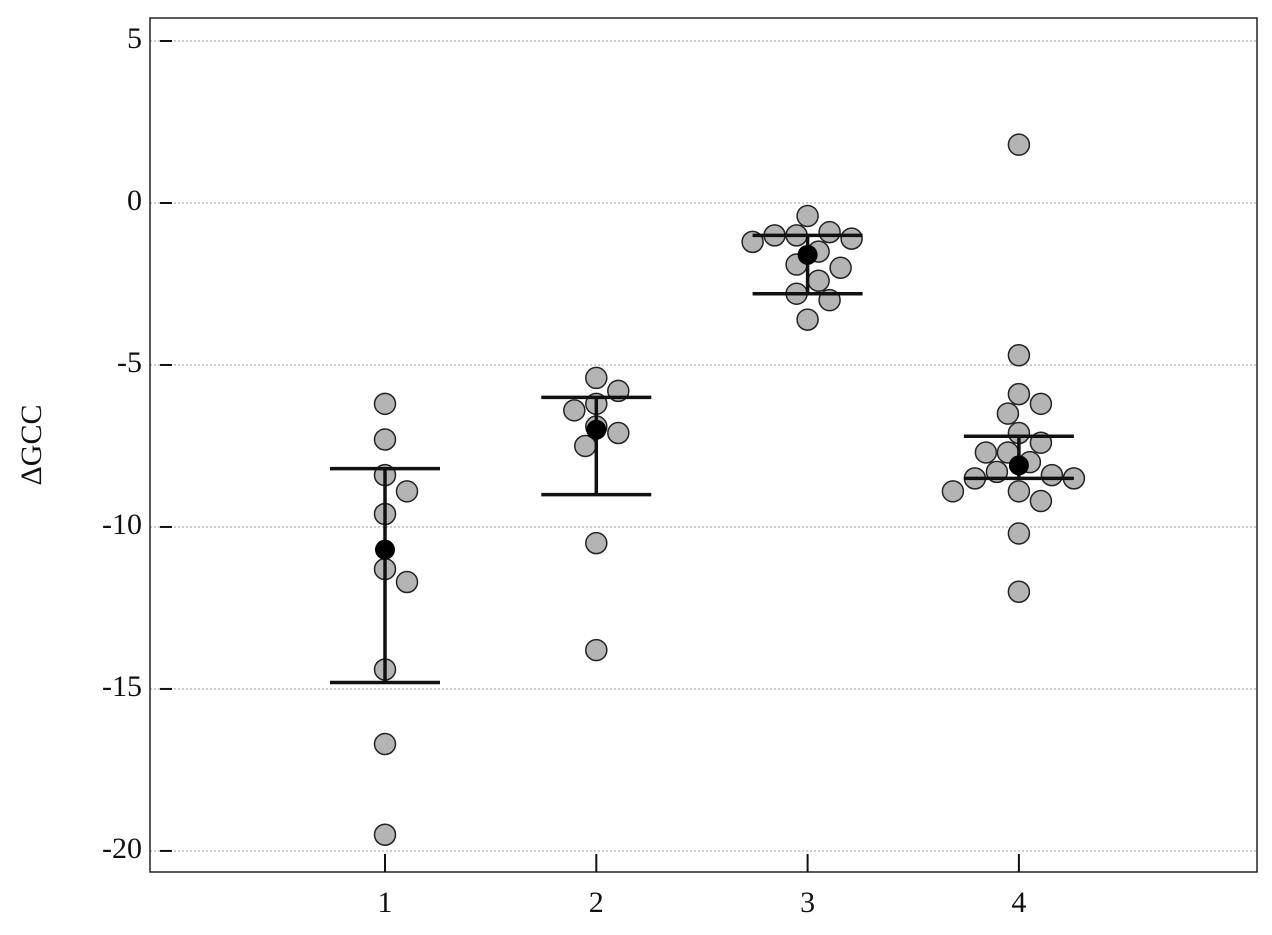  What do you see at coordinates (385, 902) in the screenshot?
I see `x-tick-label: 1` at bounding box center [385, 902].